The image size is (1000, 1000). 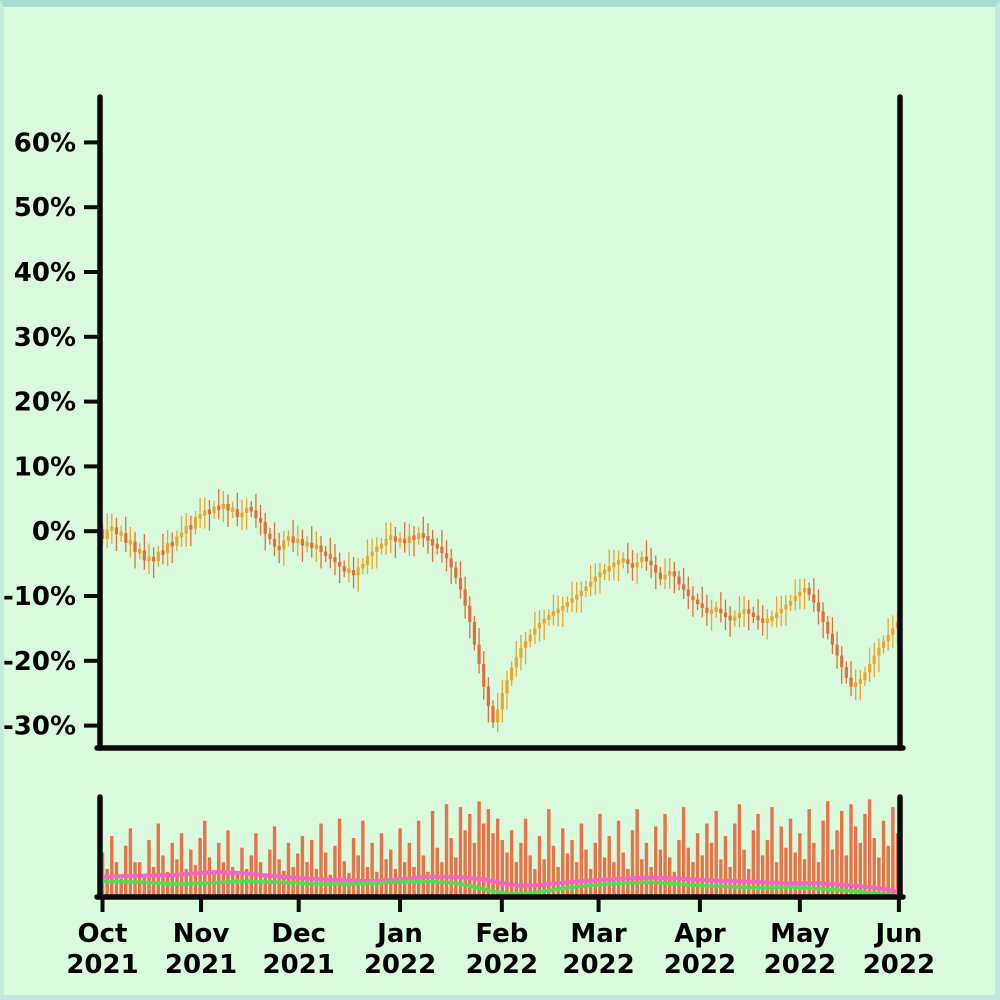 What do you see at coordinates (400, 965) in the screenshot?
I see `x-tick-year-label: 2022` at bounding box center [400, 965].